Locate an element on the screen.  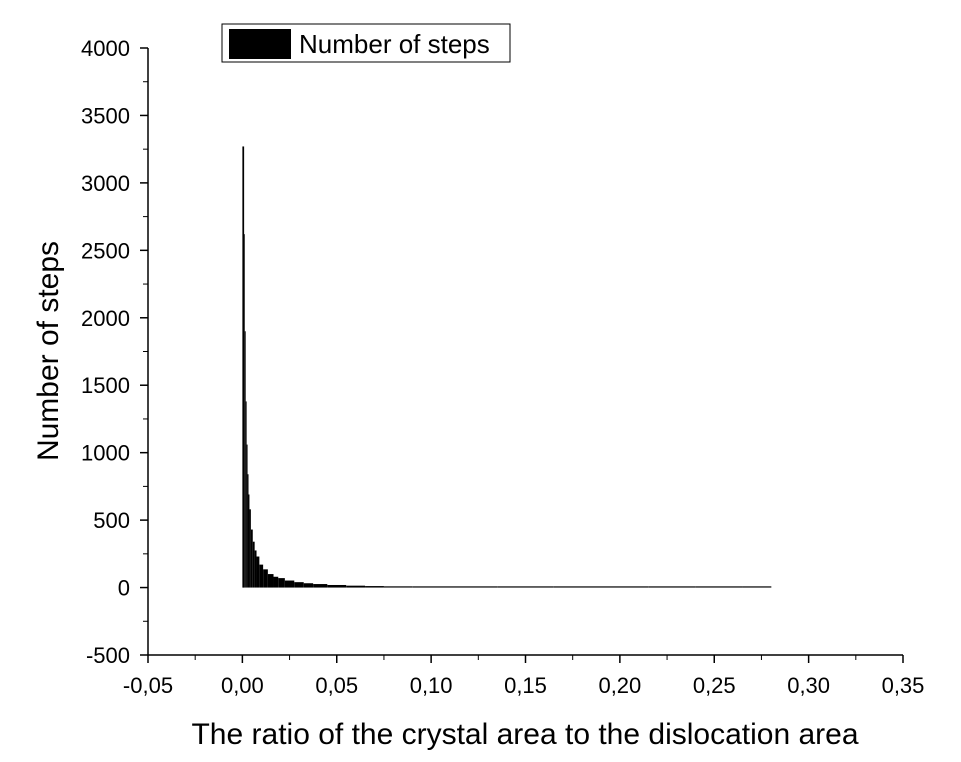
bar-peak is located at coordinates (243, 367).